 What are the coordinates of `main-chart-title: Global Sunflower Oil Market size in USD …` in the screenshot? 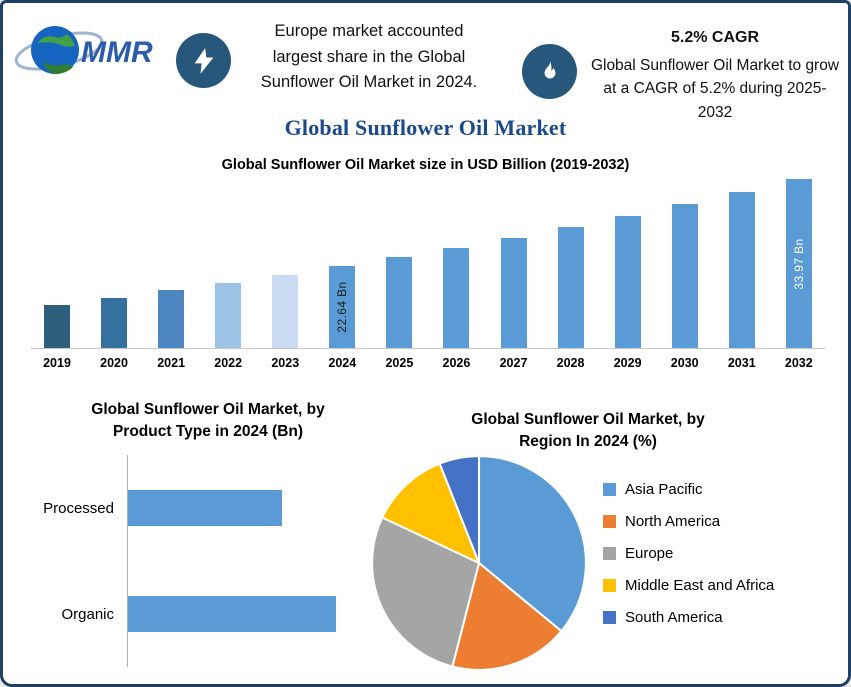 It's located at (425, 165).